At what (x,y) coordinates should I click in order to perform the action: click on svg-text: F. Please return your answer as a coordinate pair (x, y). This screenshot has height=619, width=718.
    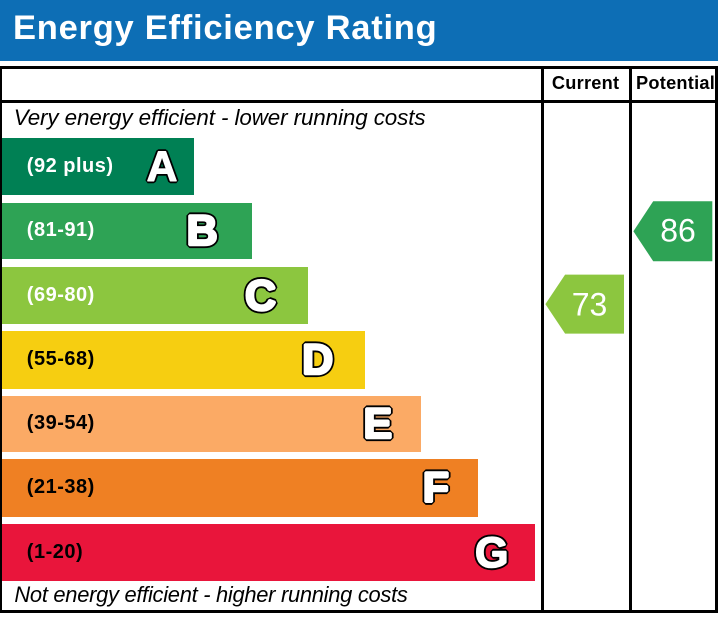
    Looking at the image, I should click on (436, 488).